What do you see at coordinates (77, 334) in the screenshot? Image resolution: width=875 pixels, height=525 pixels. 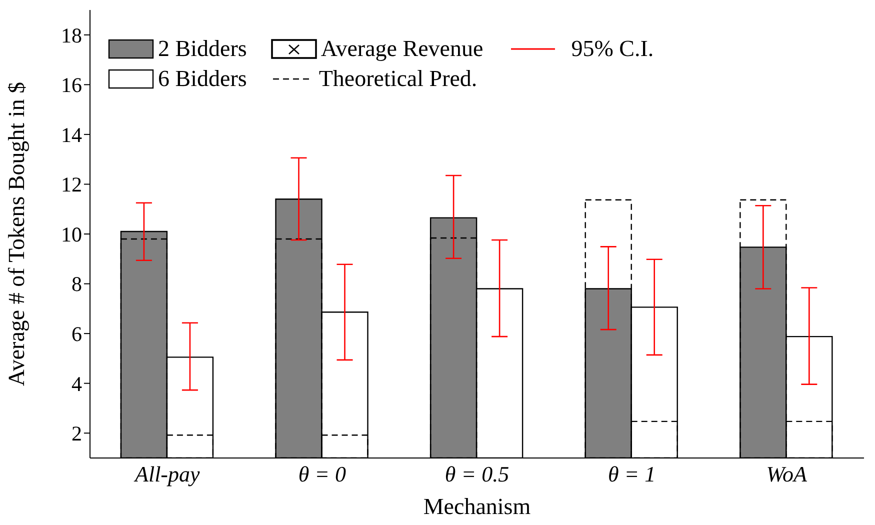 I see `y-tick-label: 6` at bounding box center [77, 334].